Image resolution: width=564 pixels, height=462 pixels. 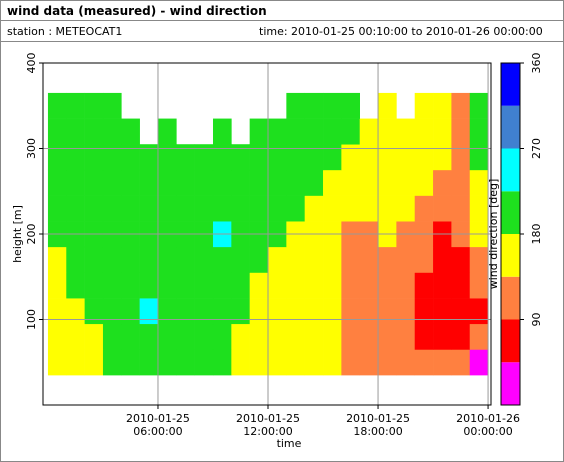 I want to click on x-tick-label: 2010-01-25 18:00:00, so click(x=378, y=425).